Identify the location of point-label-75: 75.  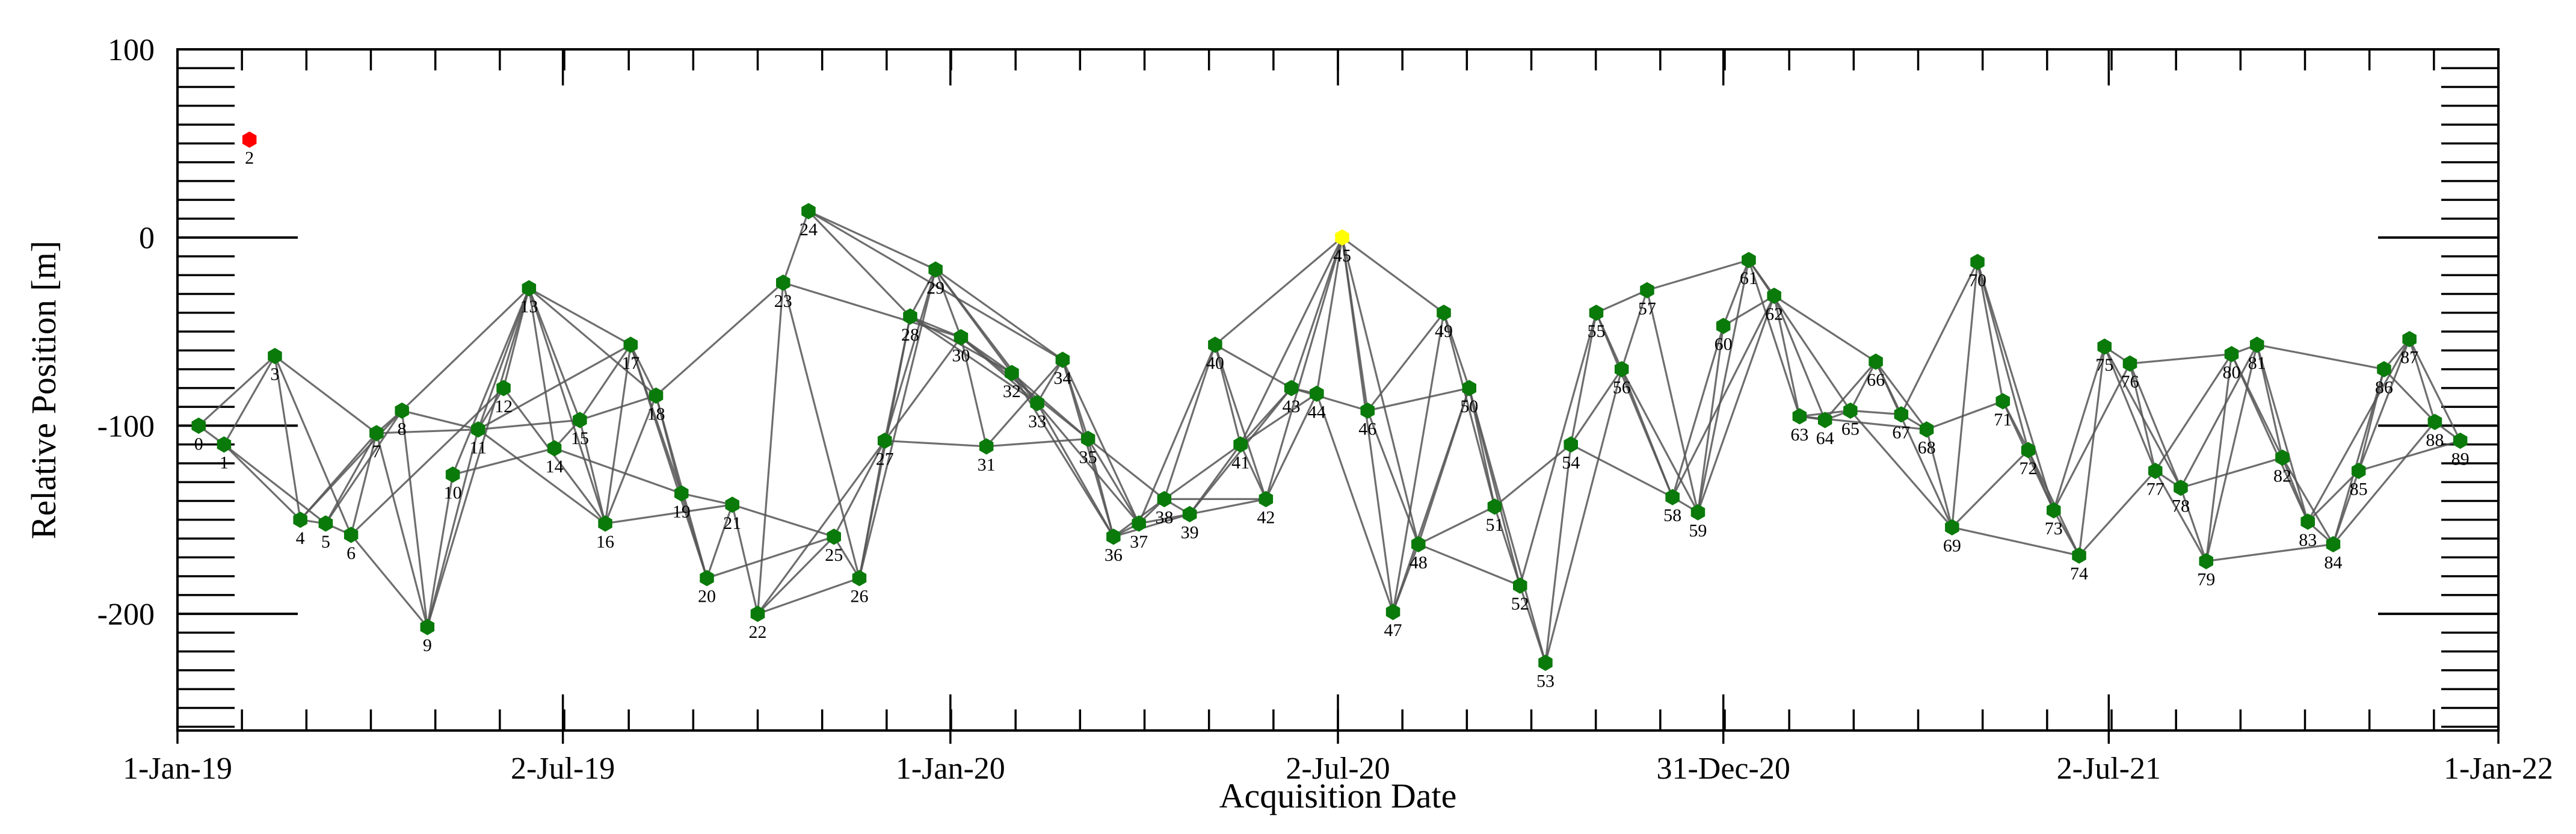
(2104, 365).